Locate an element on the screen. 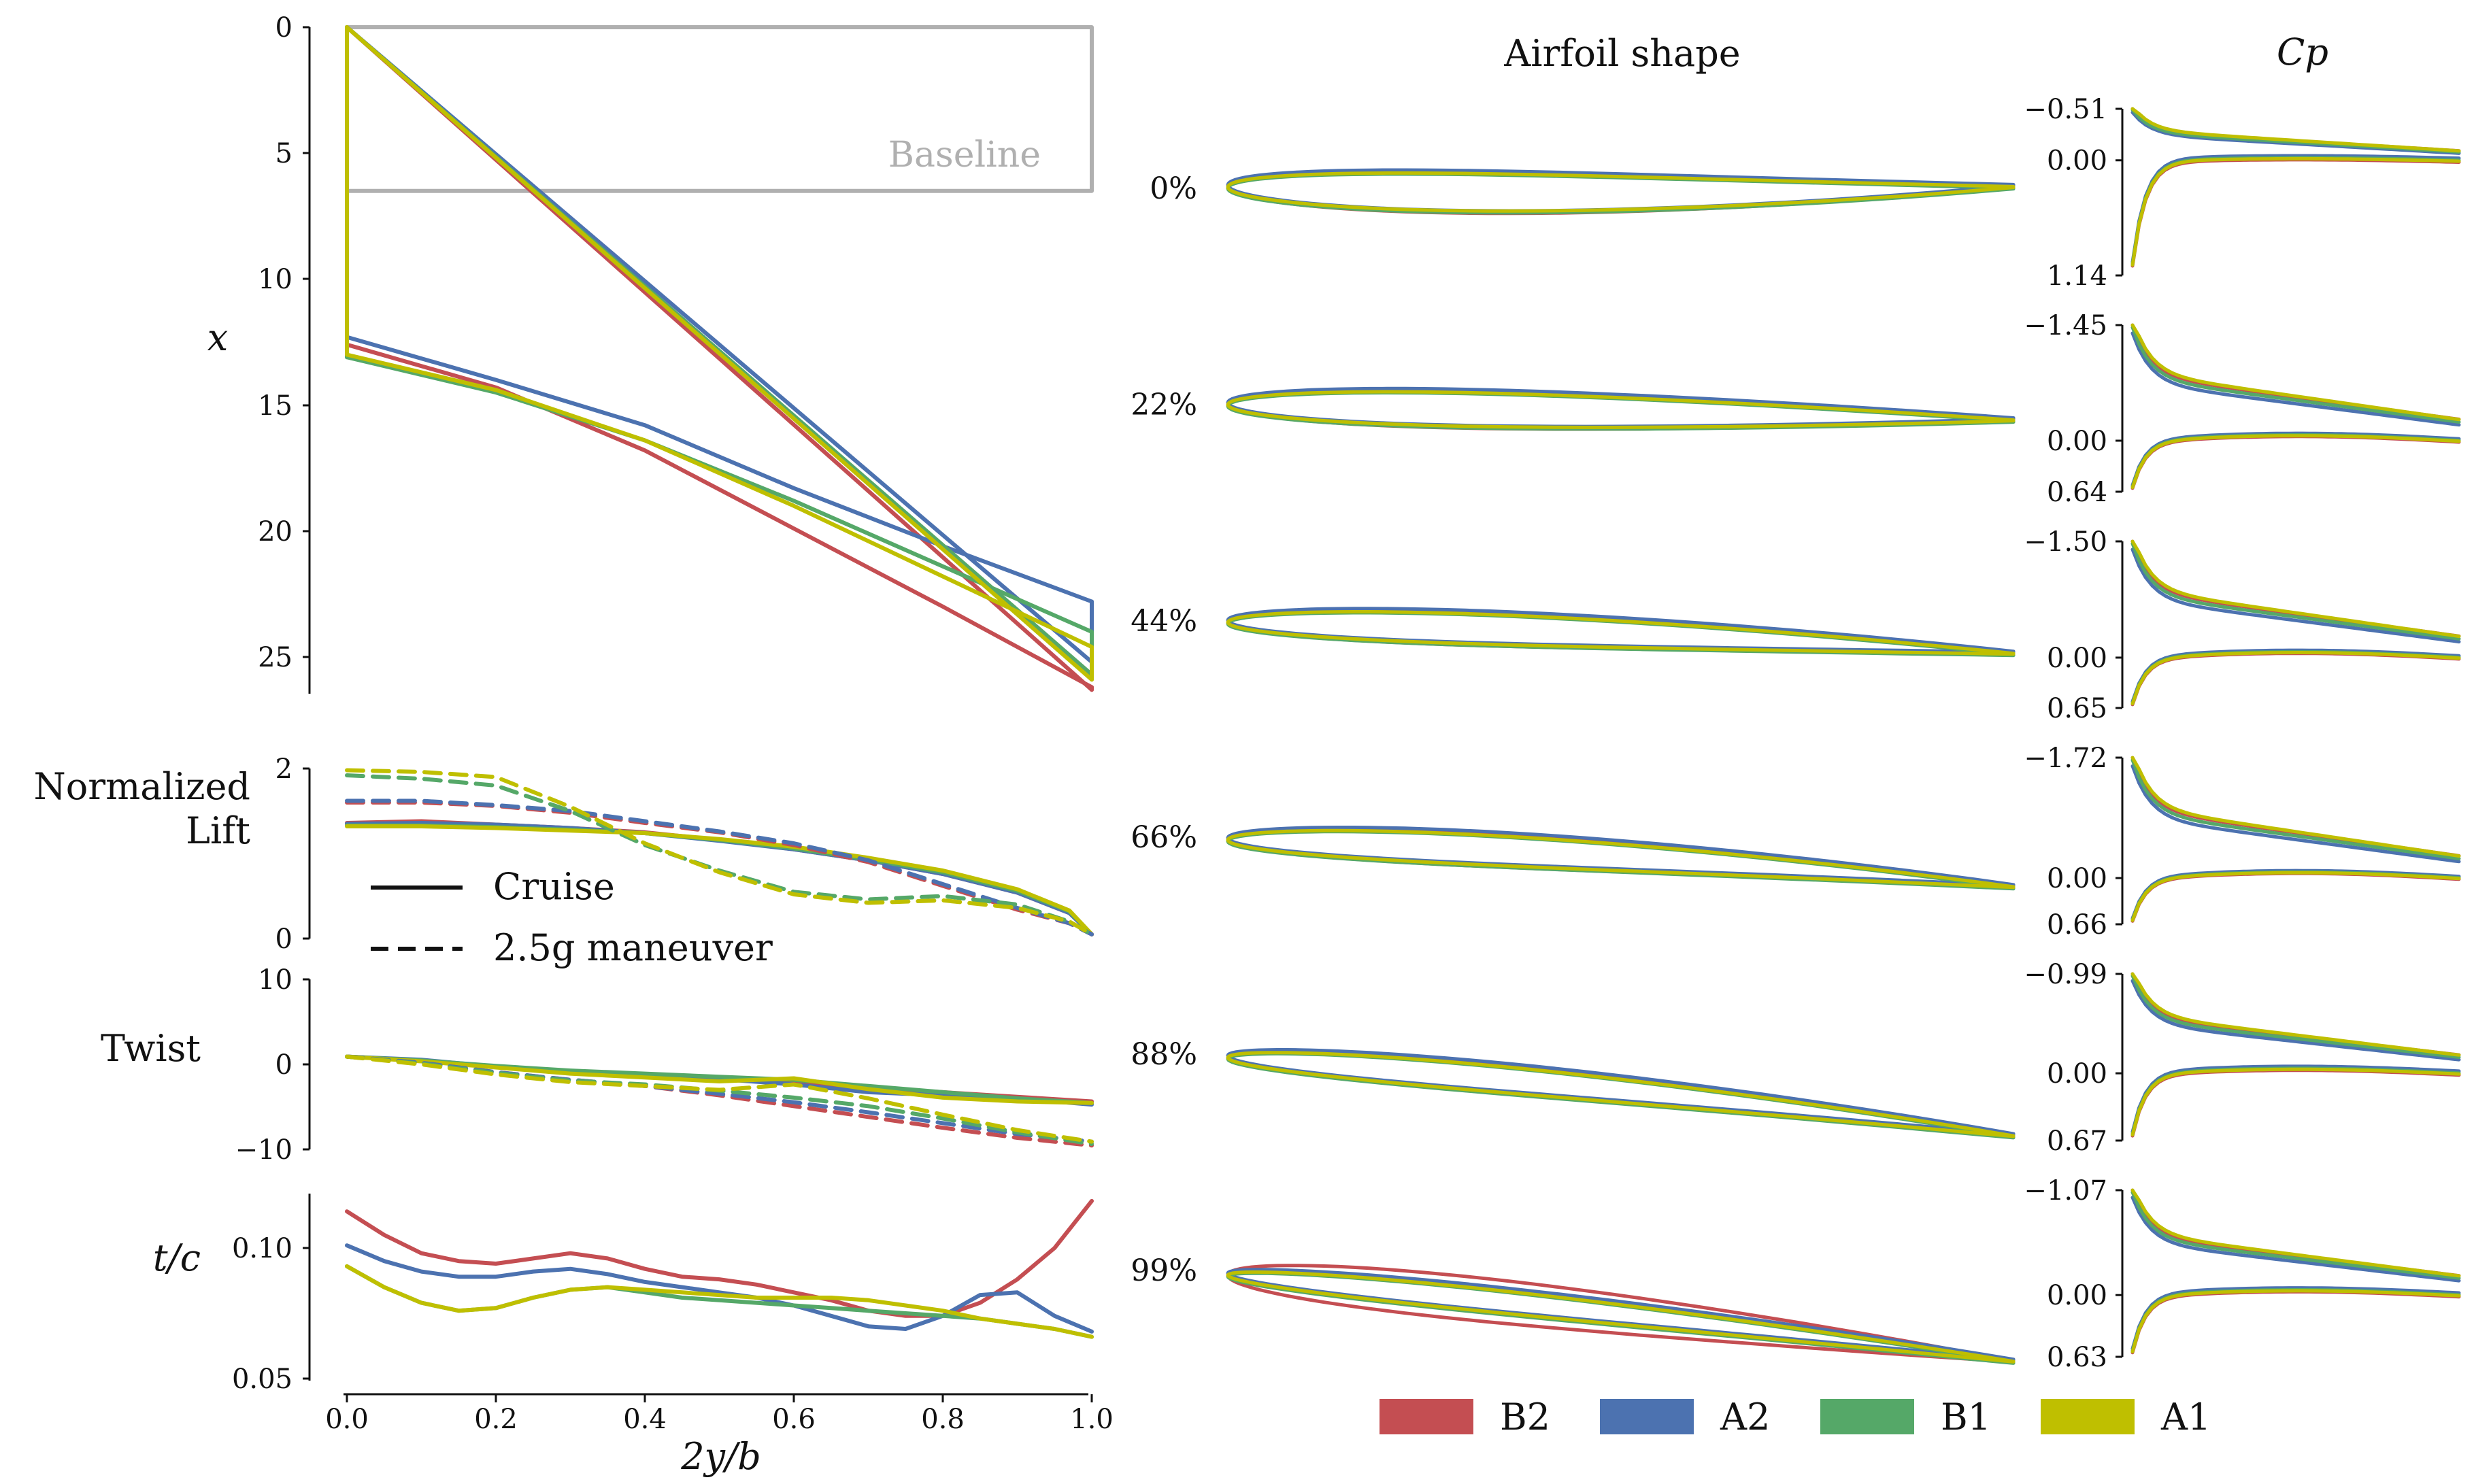 This screenshot has width=2491, height=1484. cp-panel-99pct: −1.07 0.00 0.63 is located at coordinates (2242, 1274).